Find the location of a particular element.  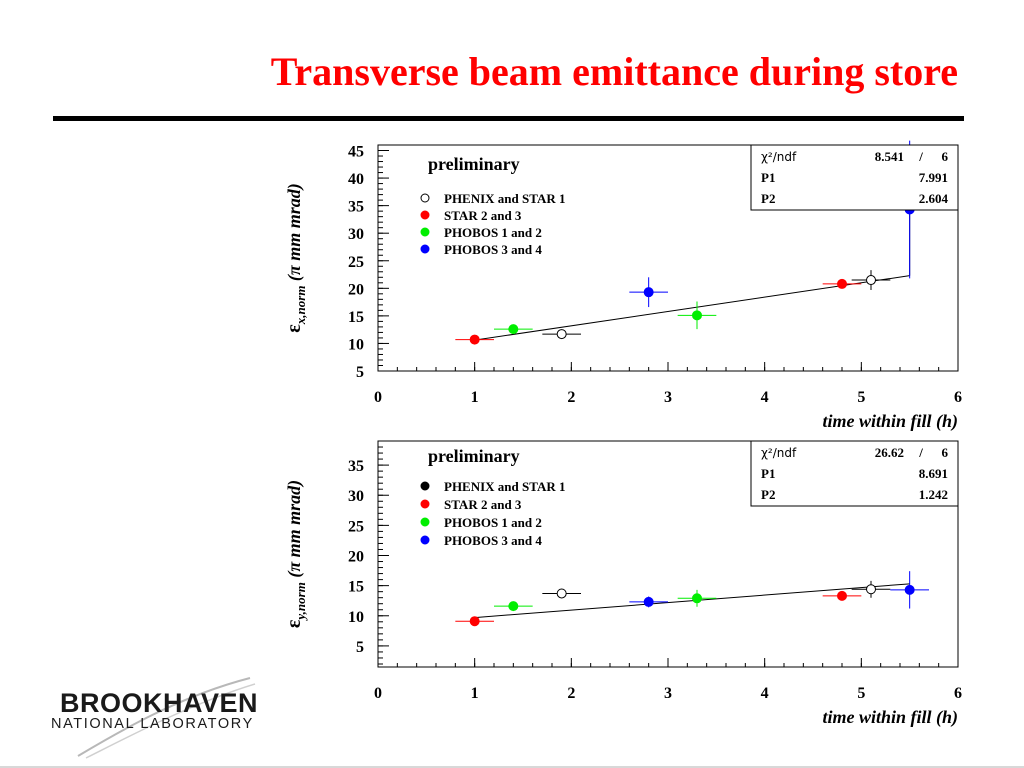

chart2-stats-label: P2 is located at coordinates (768, 494).